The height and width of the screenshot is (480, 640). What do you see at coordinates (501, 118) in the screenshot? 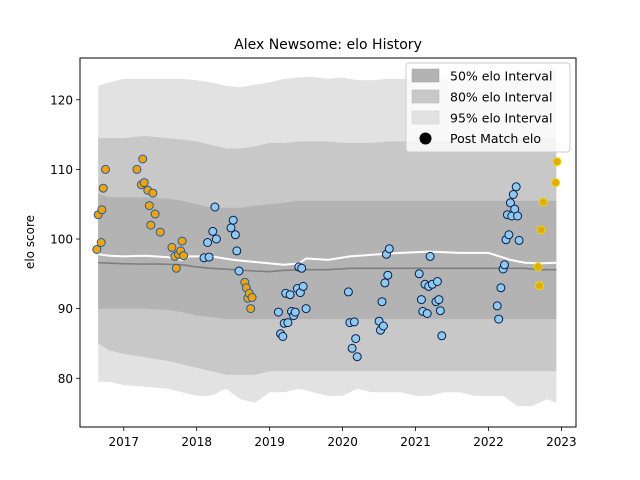
I see `legend-label-95: 95% elo Interval` at bounding box center [501, 118].